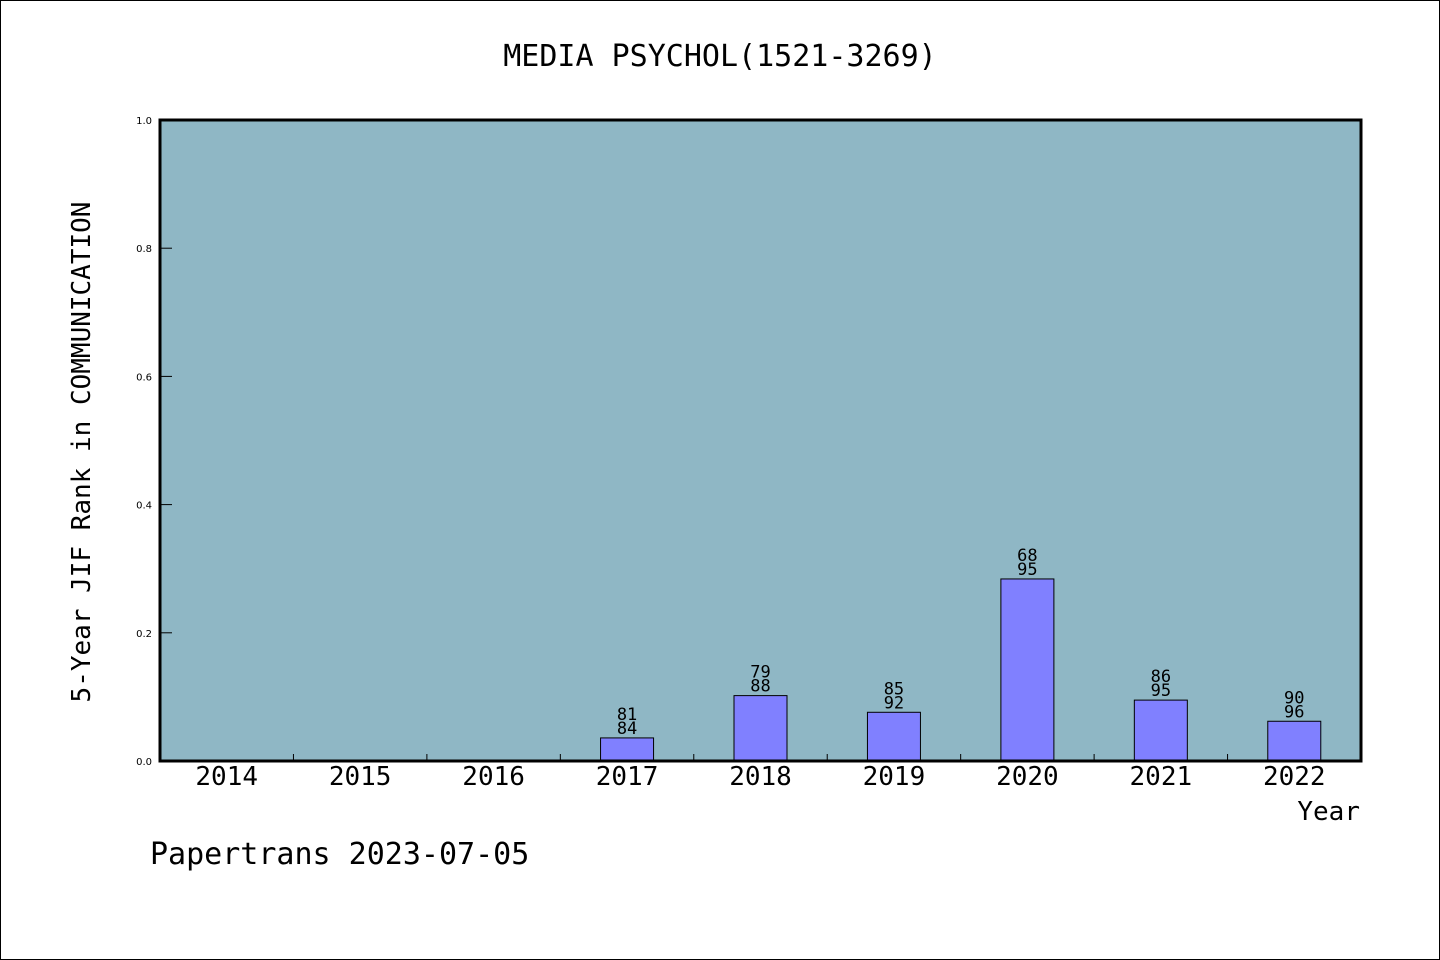 The image size is (1440, 960). What do you see at coordinates (1161, 677) in the screenshot?
I see `bar-label-2021: 86` at bounding box center [1161, 677].